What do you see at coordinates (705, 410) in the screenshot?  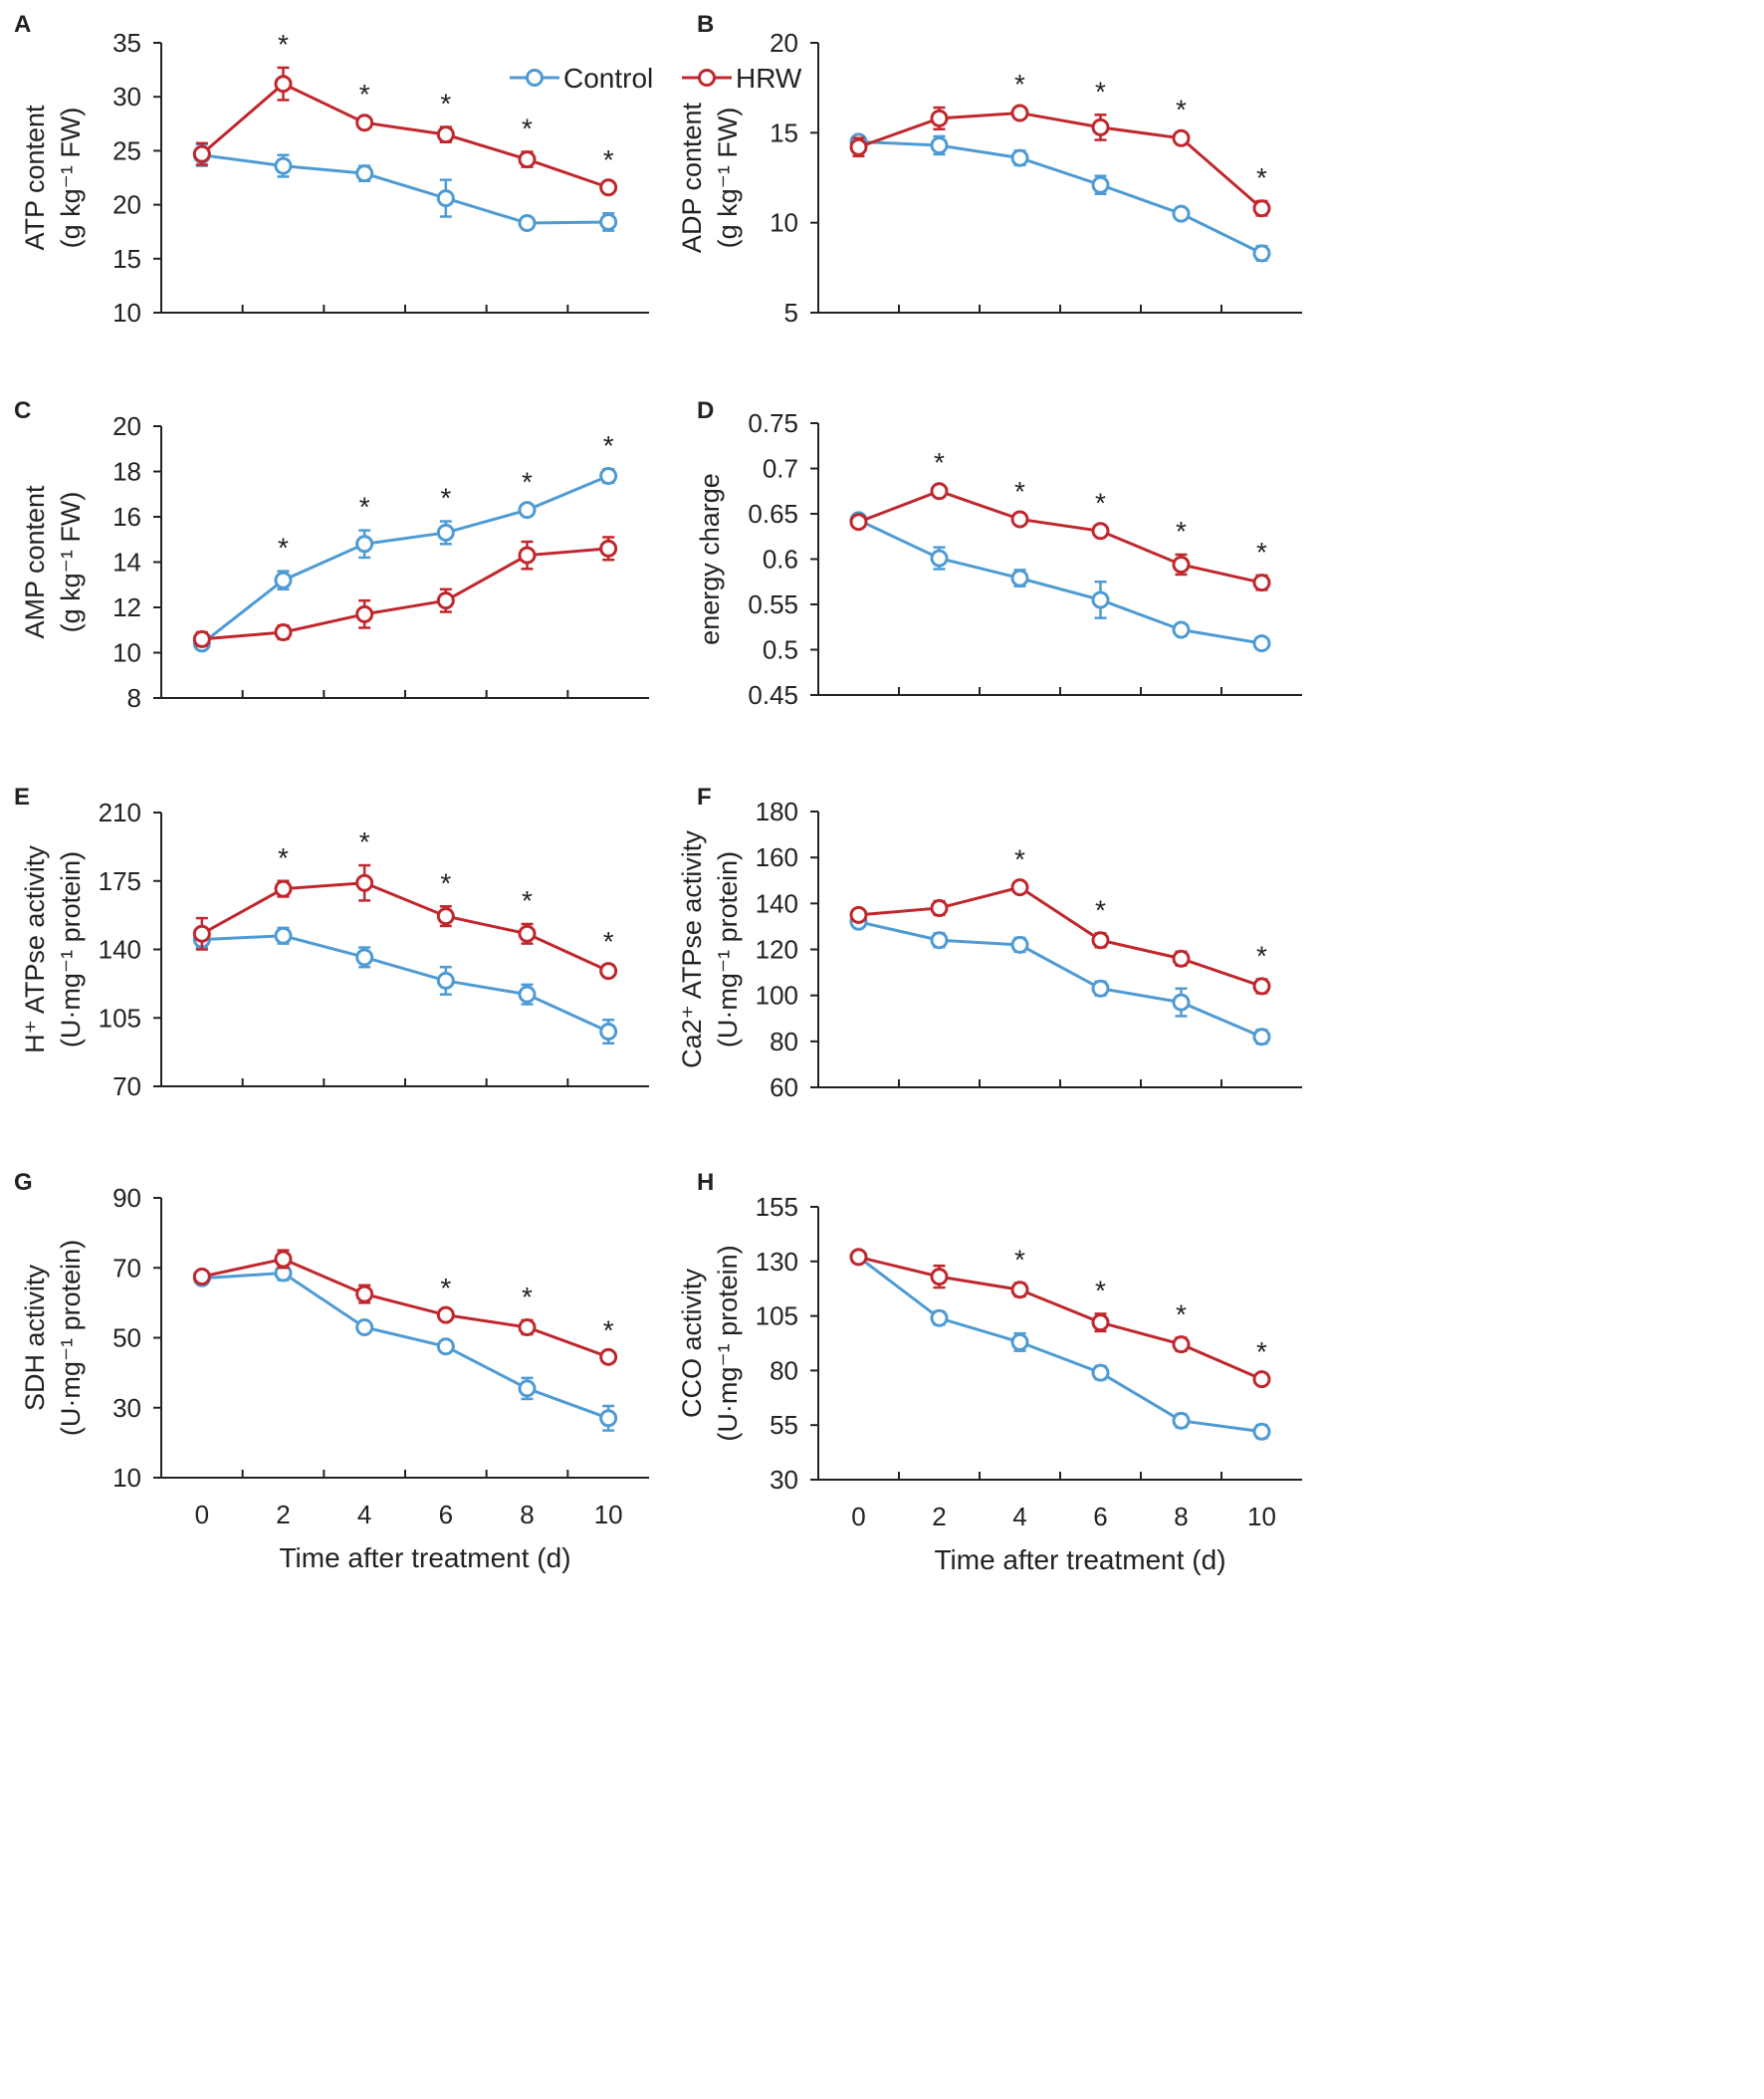 I see `panel-label: D` at bounding box center [705, 410].